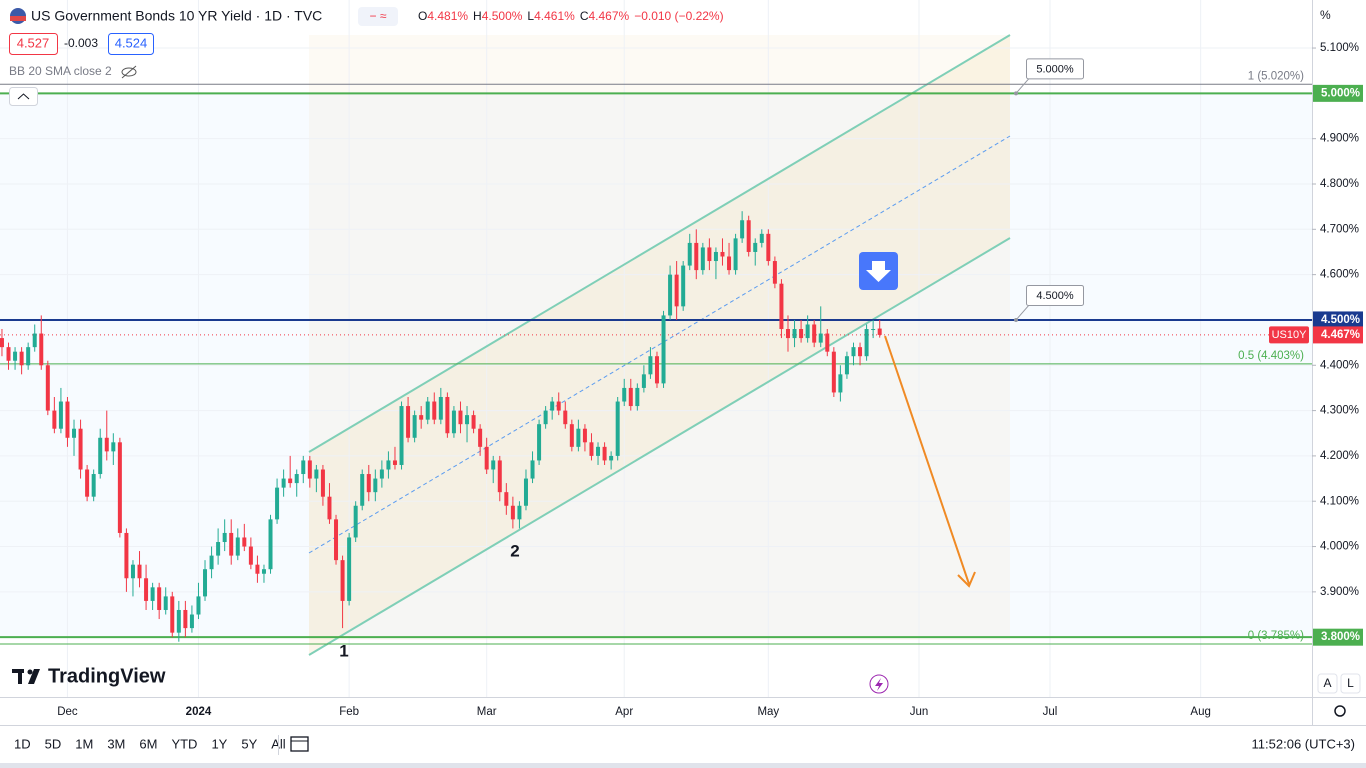  I want to click on range-button: 1Y, so click(219, 743).